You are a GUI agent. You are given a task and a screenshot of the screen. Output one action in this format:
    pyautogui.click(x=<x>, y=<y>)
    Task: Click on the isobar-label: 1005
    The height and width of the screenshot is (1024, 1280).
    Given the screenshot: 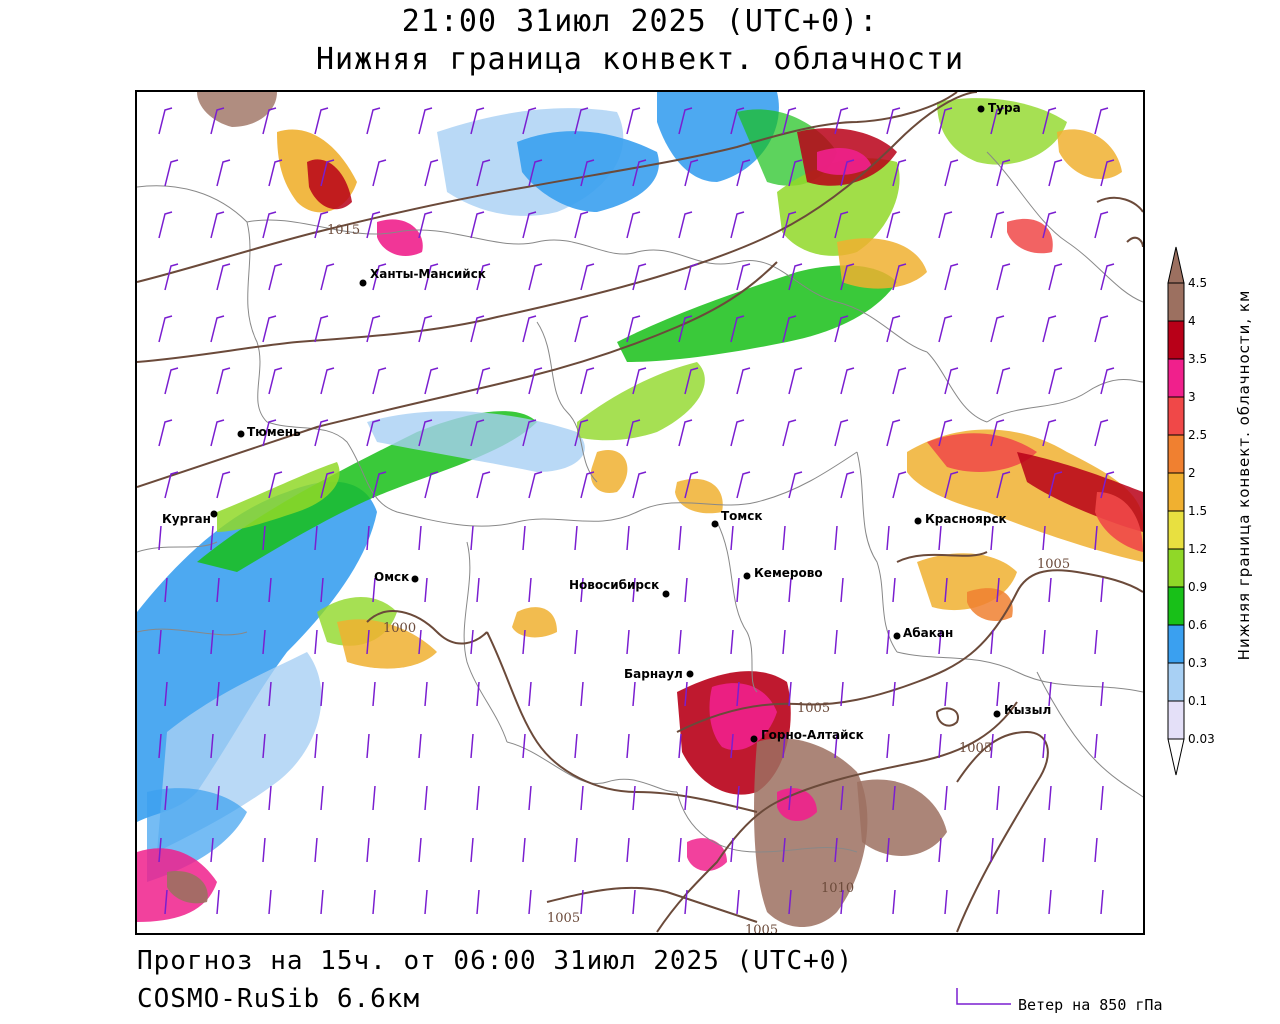 What is the action you would take?
    pyautogui.click(x=761, y=928)
    